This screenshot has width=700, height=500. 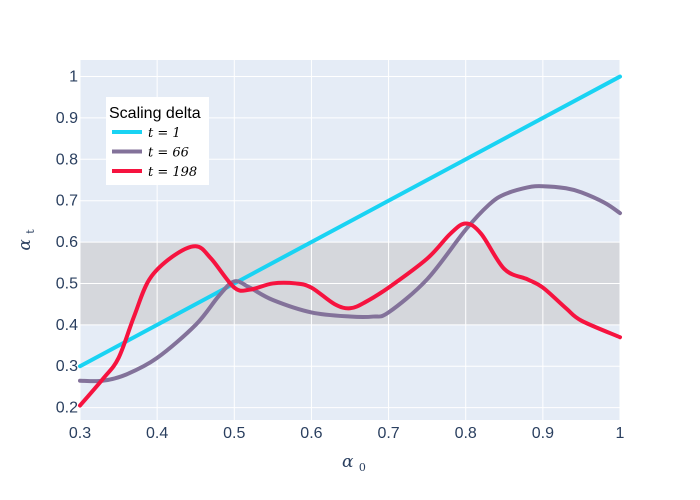 What do you see at coordinates (234, 433) in the screenshot?
I see `x-tick-label: 0.5` at bounding box center [234, 433].